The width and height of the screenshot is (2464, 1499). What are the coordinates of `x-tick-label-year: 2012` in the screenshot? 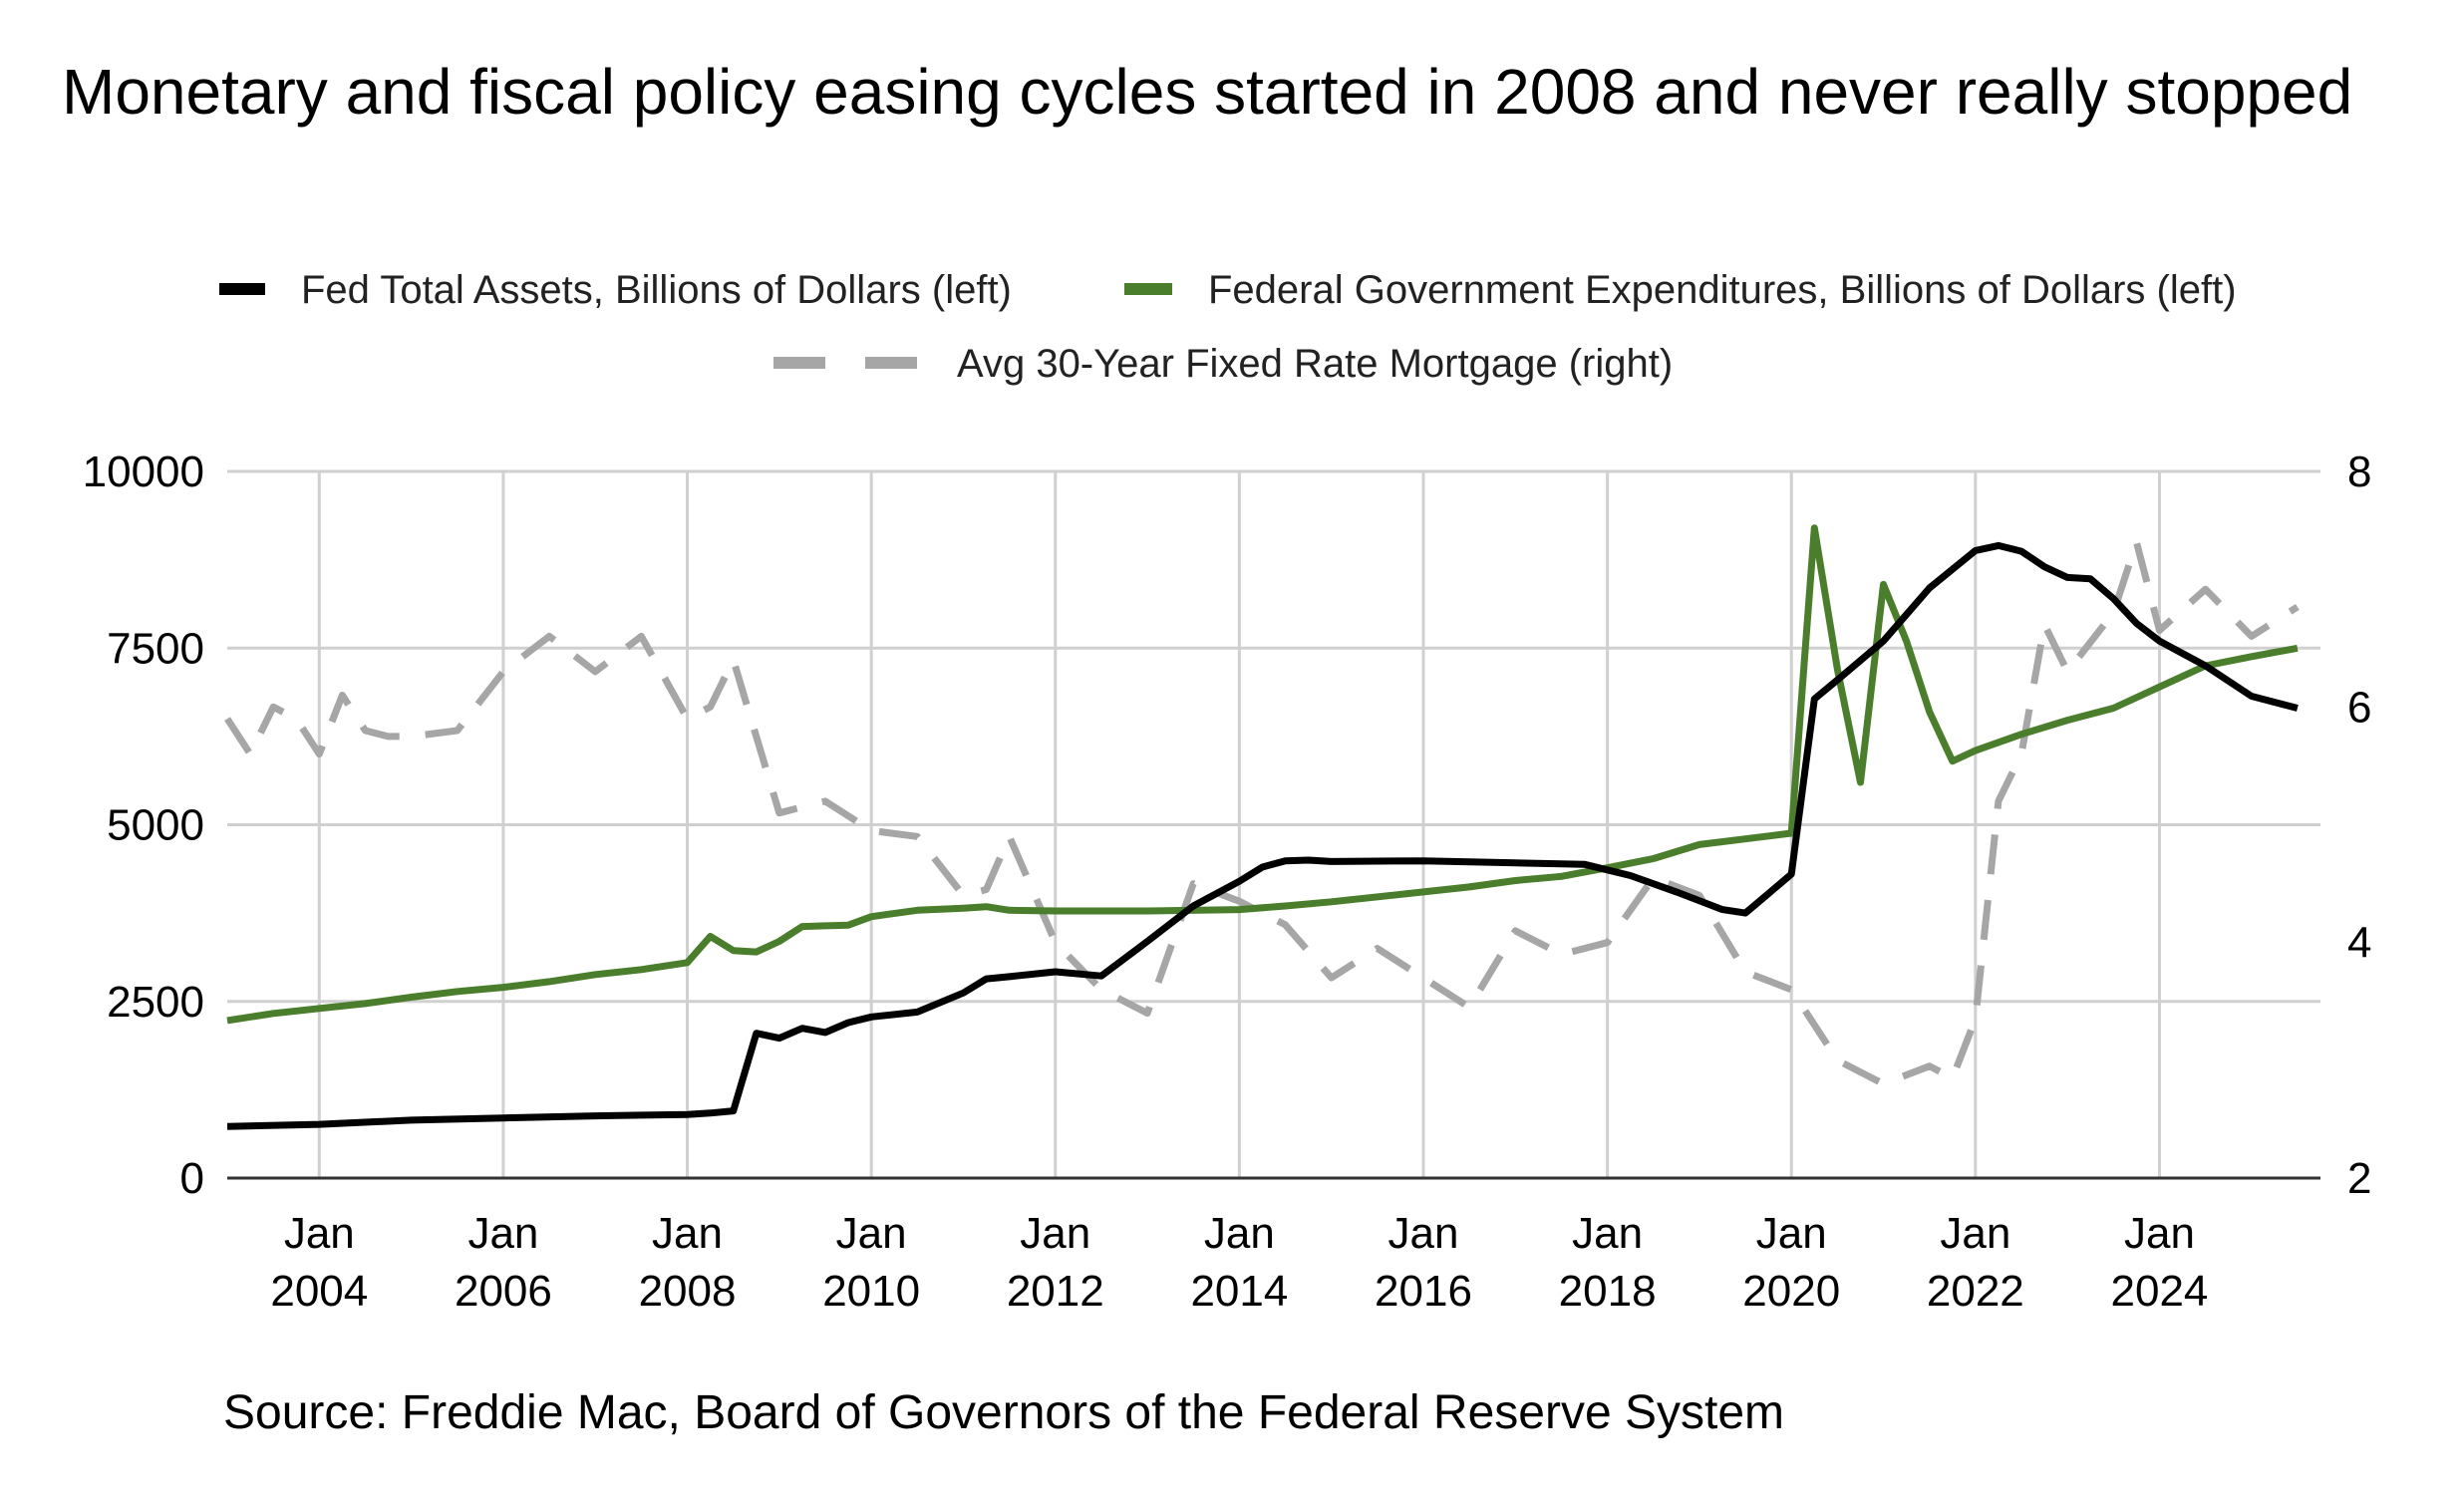 It's located at (1055, 1291).